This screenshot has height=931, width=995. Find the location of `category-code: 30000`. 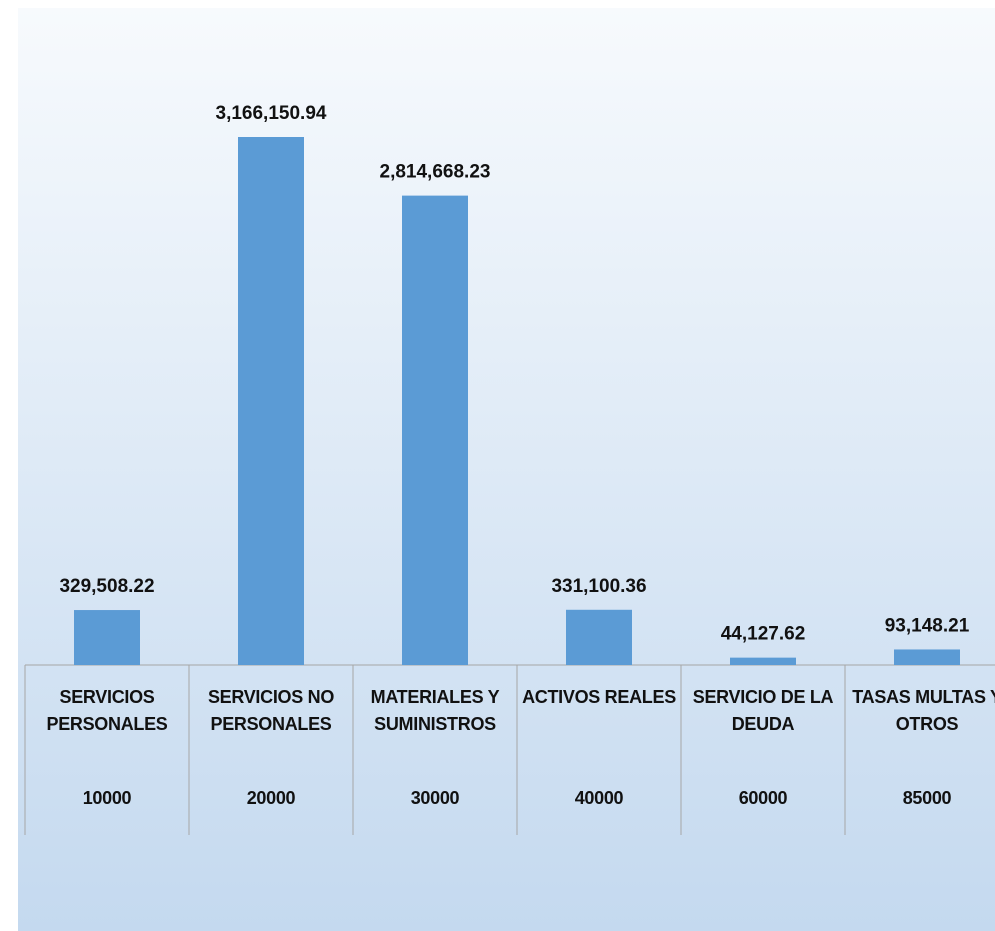

category-code: 30000 is located at coordinates (435, 798).